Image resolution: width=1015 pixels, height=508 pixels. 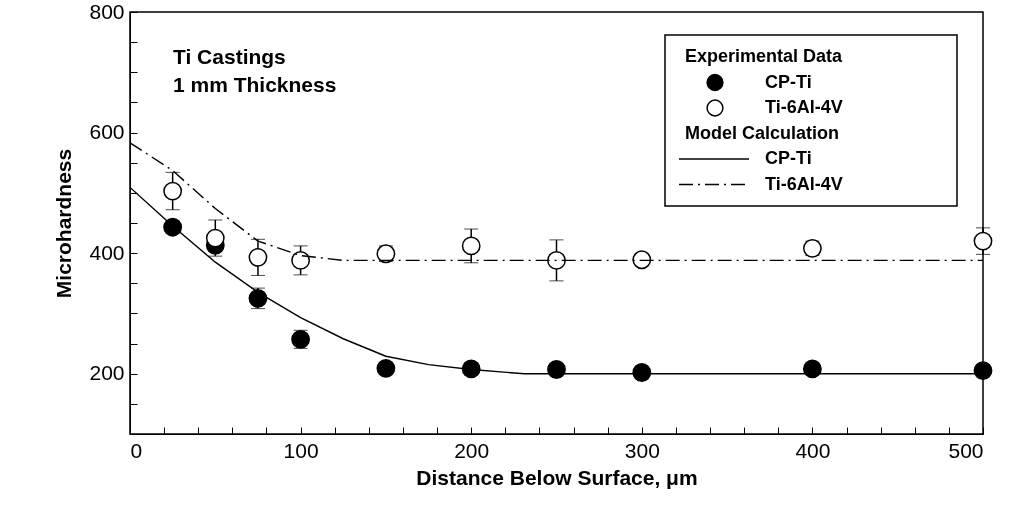 What do you see at coordinates (107, 252) in the screenshot?
I see `y-tick-label: 400` at bounding box center [107, 252].